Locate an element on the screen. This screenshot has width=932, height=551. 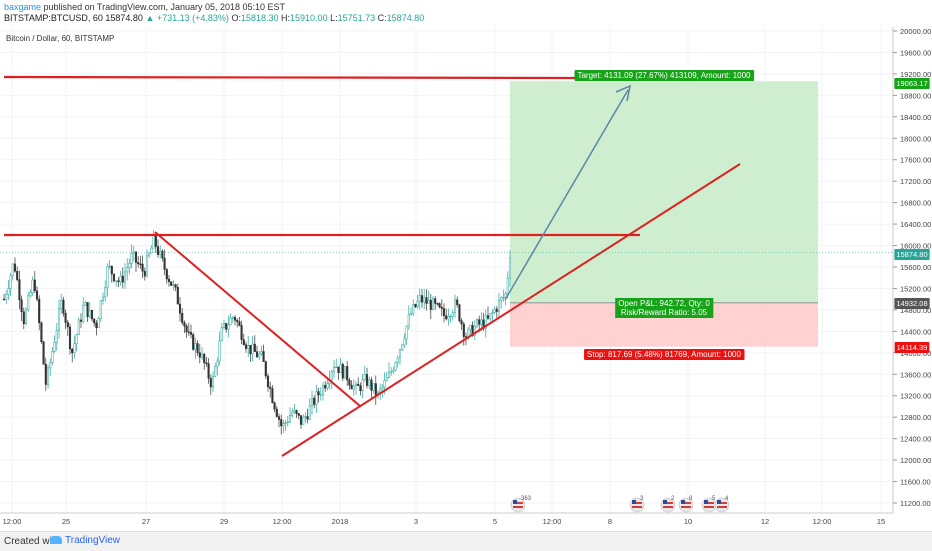
economic-events: 363 3 2 8 5 4 is located at coordinates (620, 504).